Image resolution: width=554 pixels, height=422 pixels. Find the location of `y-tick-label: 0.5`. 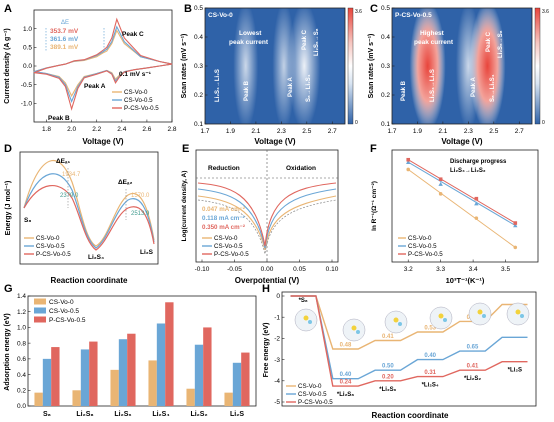

y-tick-label: 0.5 is located at coordinates (27, 48).